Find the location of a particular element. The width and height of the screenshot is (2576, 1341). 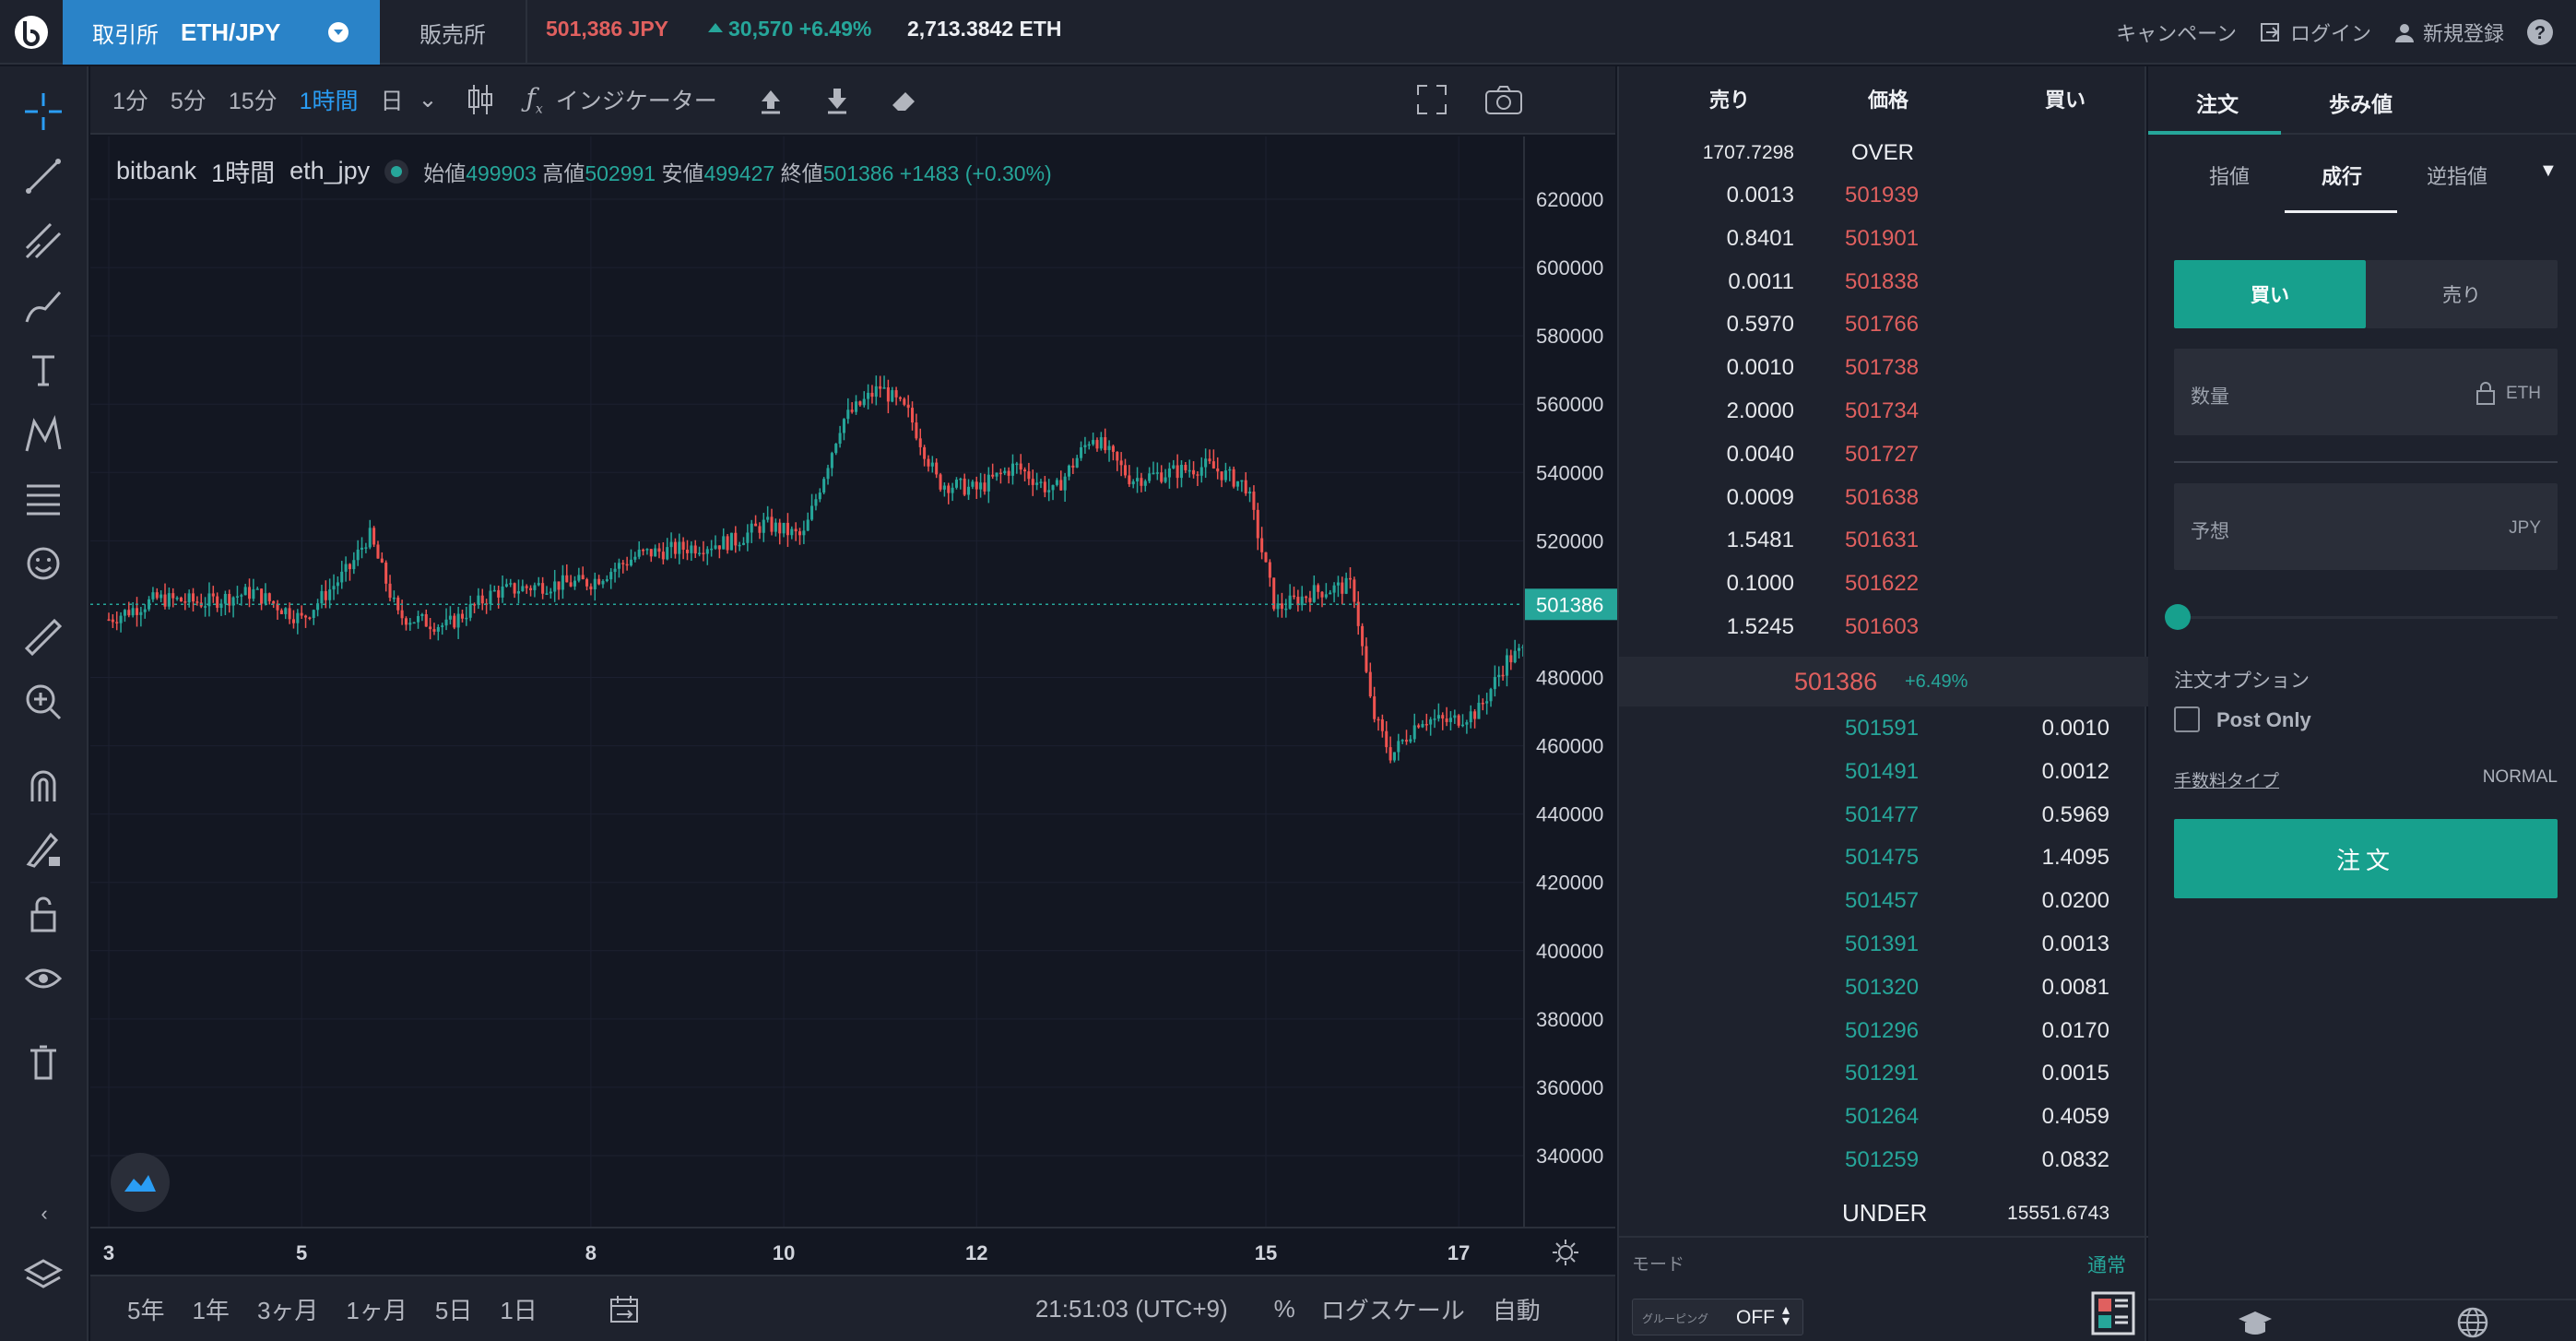

bid-row: 501591 0.0010 is located at coordinates (1883, 727).